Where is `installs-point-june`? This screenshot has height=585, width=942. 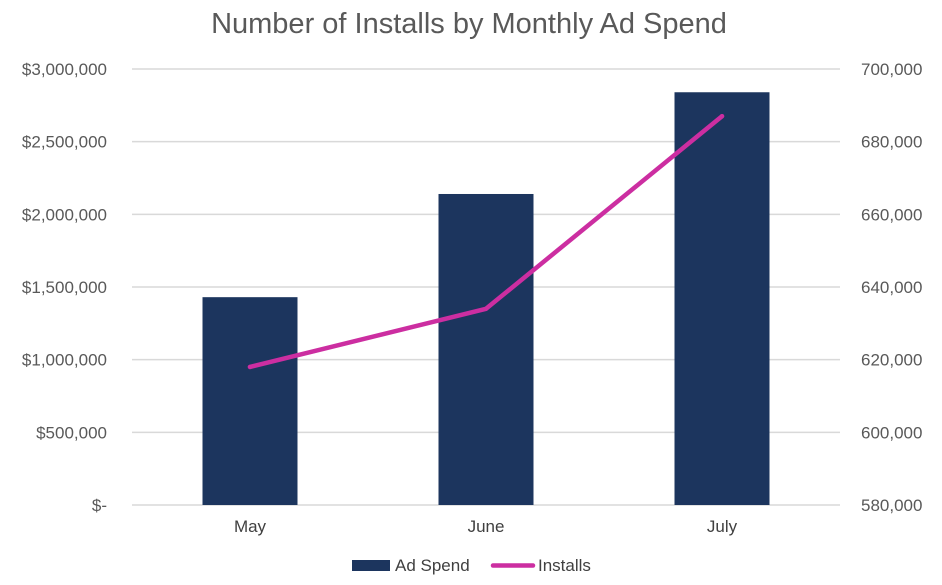
installs-point-june is located at coordinates (486, 308).